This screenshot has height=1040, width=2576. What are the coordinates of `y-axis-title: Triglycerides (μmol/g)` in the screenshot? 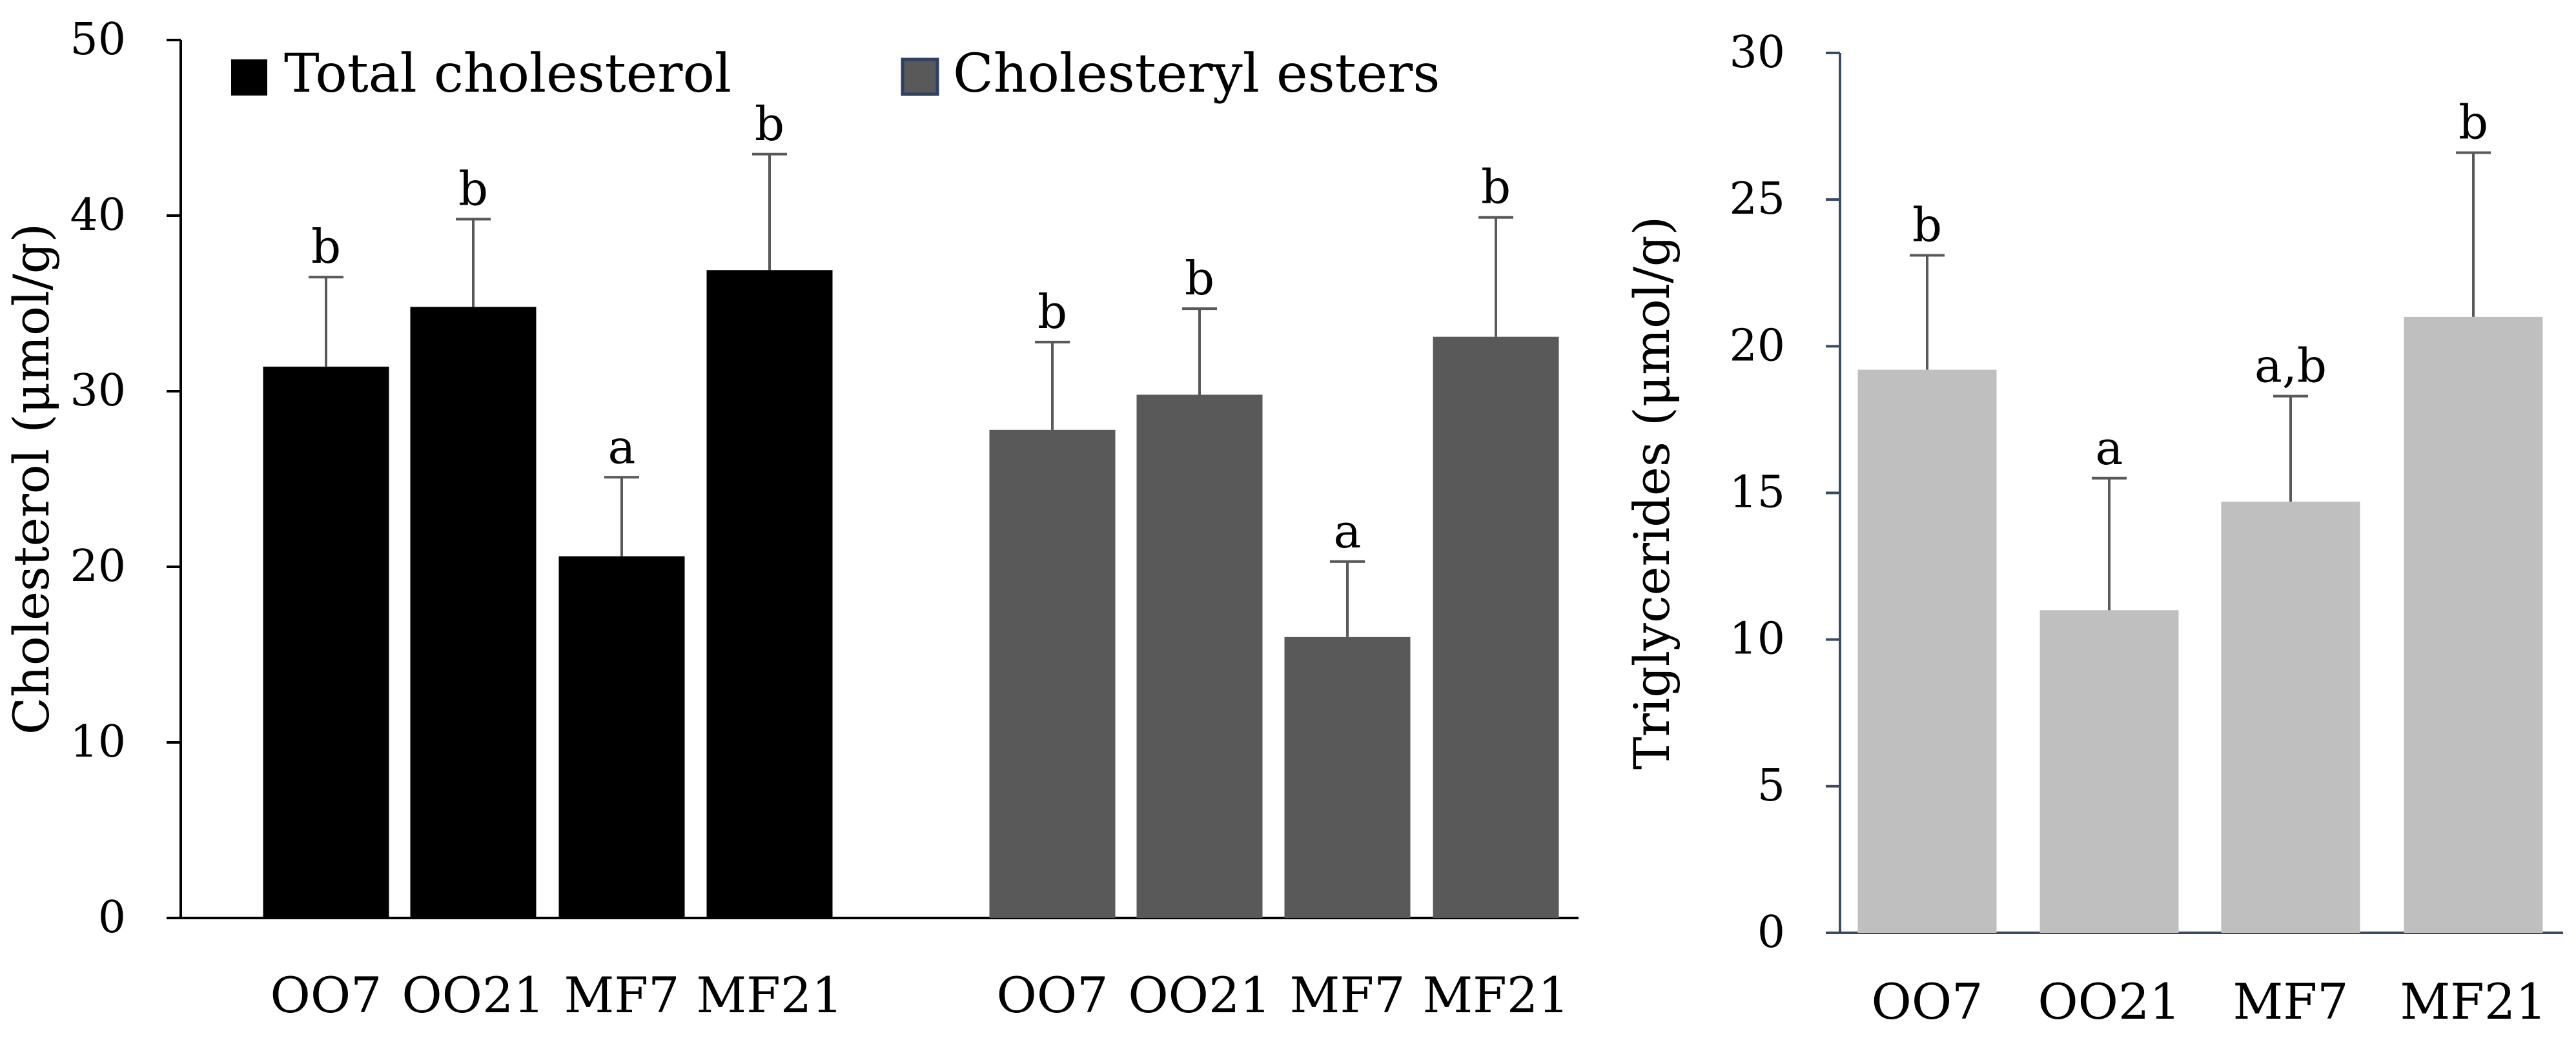 It's located at (1652, 493).